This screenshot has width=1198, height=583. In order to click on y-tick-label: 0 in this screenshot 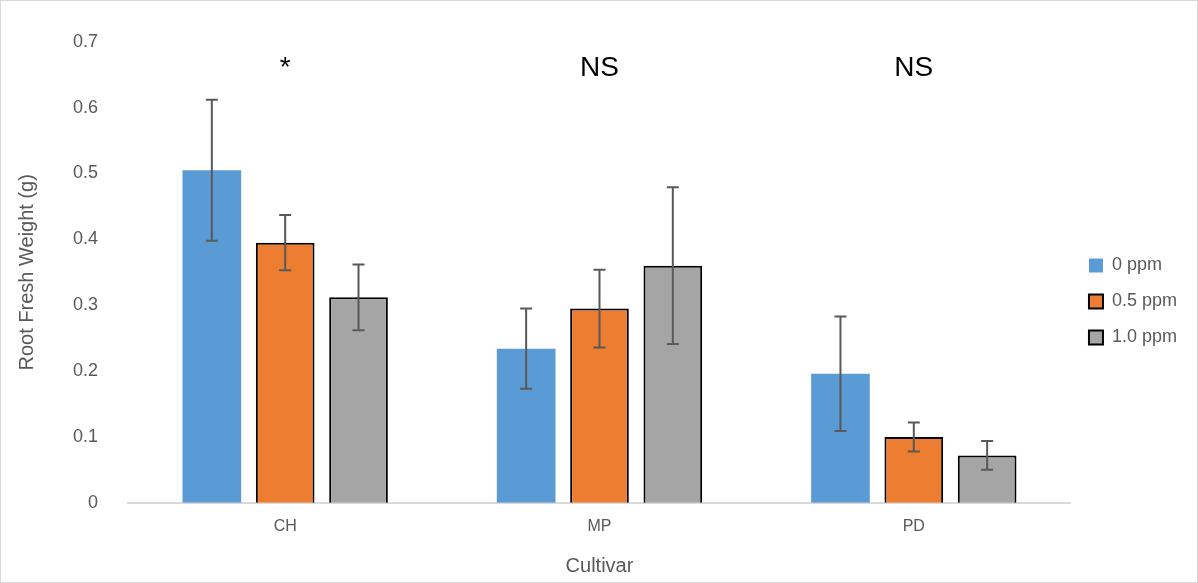, I will do `click(93, 501)`.